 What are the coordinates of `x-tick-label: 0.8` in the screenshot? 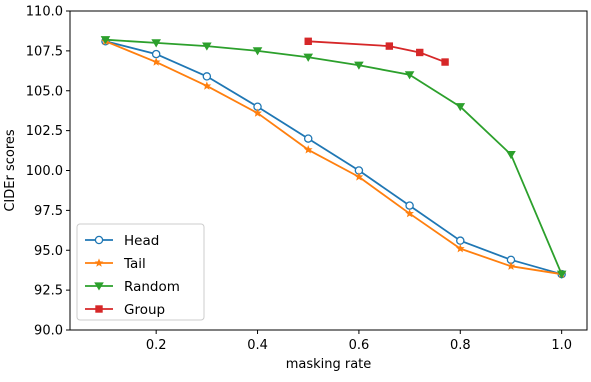 It's located at (460, 345).